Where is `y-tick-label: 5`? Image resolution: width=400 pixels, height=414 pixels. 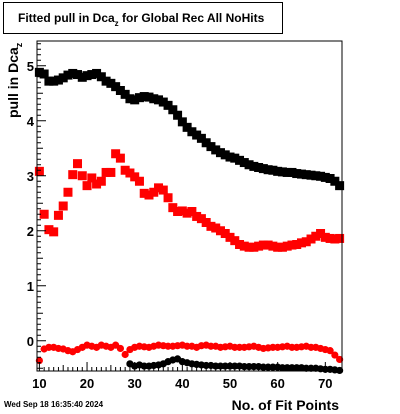 y-tick-label: 5 is located at coordinates (30, 66).